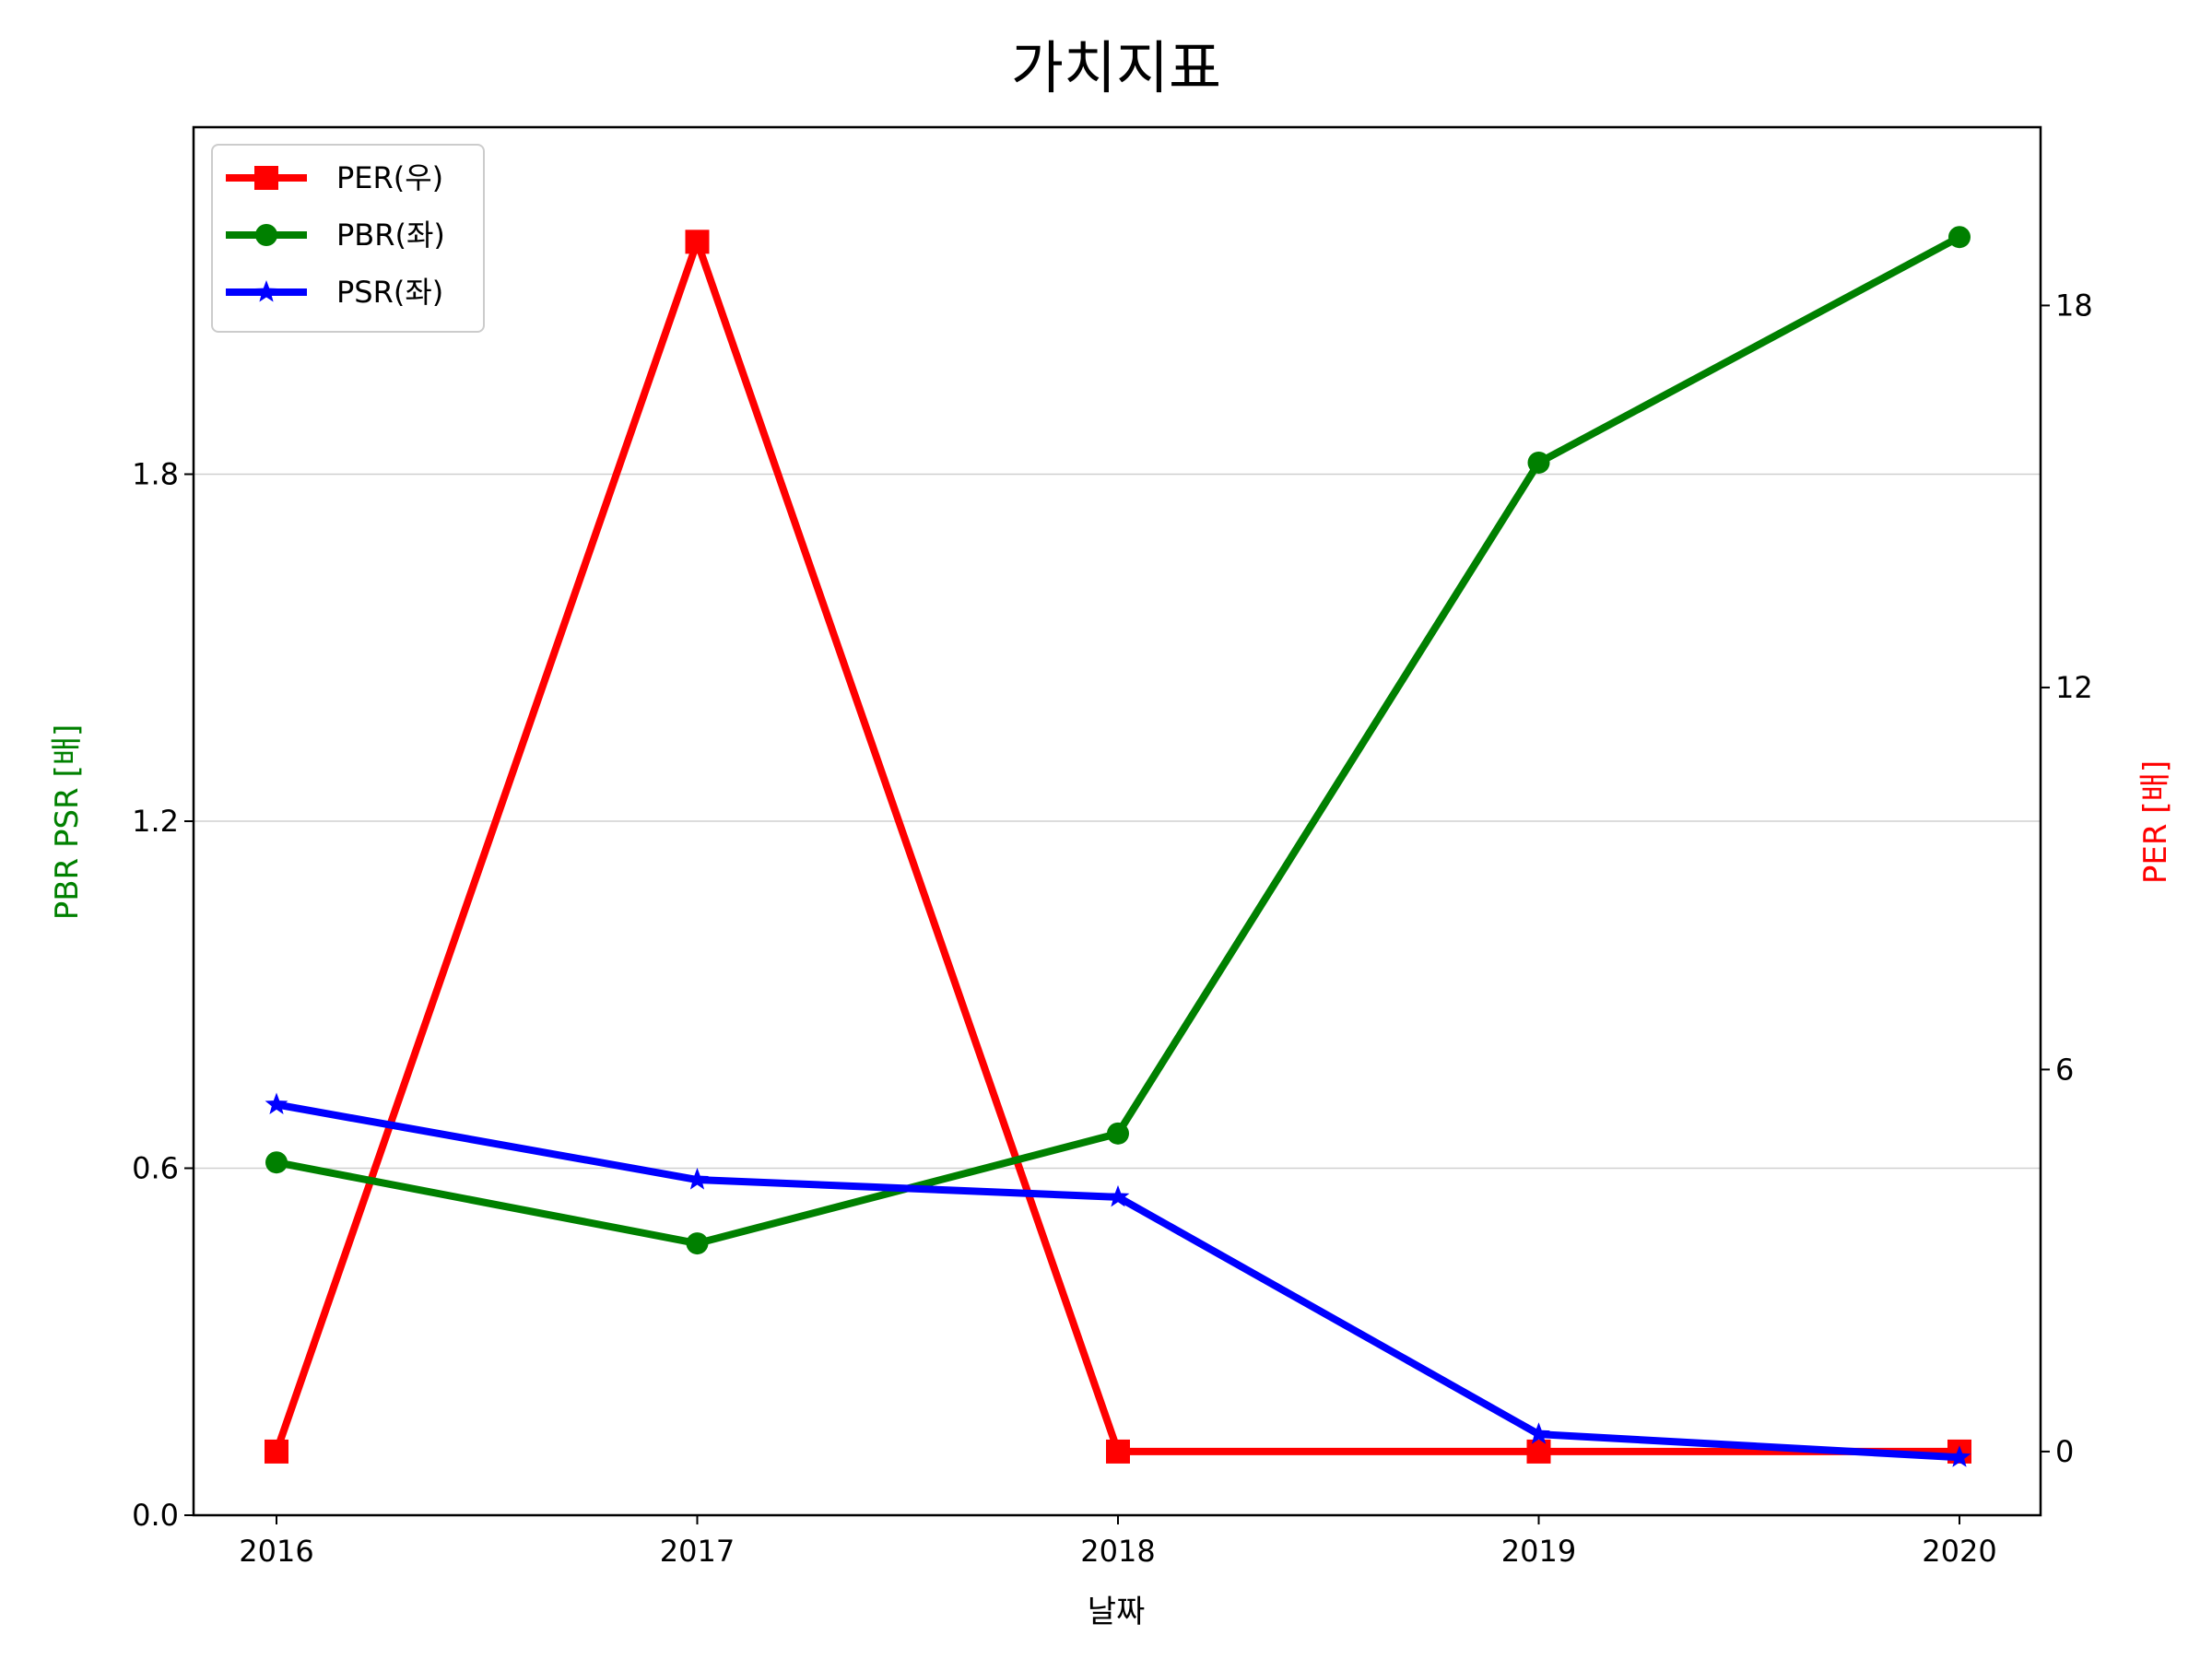 The width and height of the screenshot is (2212, 1659). Describe the element at coordinates (163, 995) in the screenshot. I see `left-y-axis: 0.0 0.6 1.2 1.8` at that location.